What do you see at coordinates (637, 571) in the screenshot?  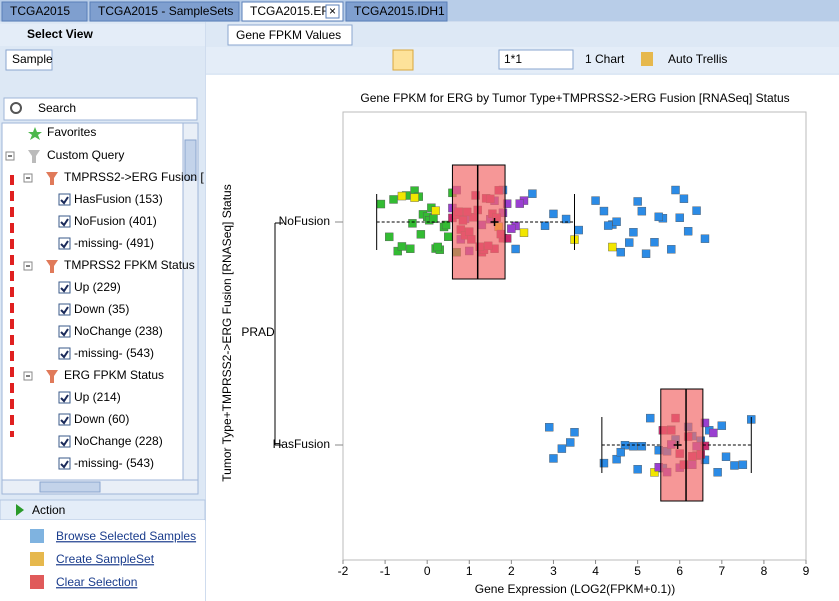 I see `x-tick-label: 5` at bounding box center [637, 571].